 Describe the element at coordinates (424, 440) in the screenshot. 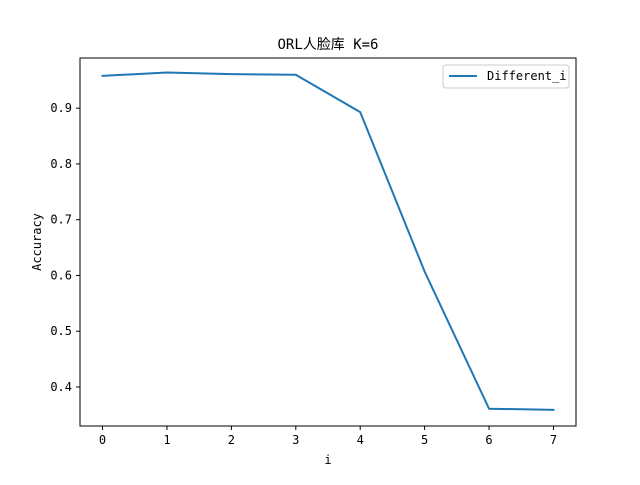

I see `x-tick-label: 5` at that location.